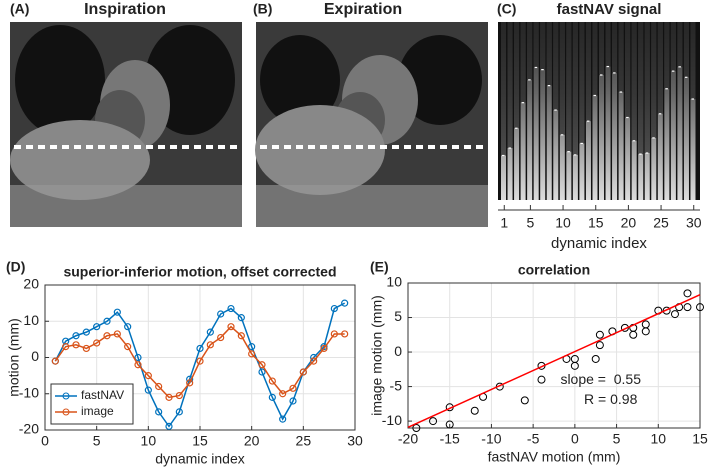  What do you see at coordinates (377, 355) in the screenshot?
I see `y-axis-label: image motion (mm)` at bounding box center [377, 355].